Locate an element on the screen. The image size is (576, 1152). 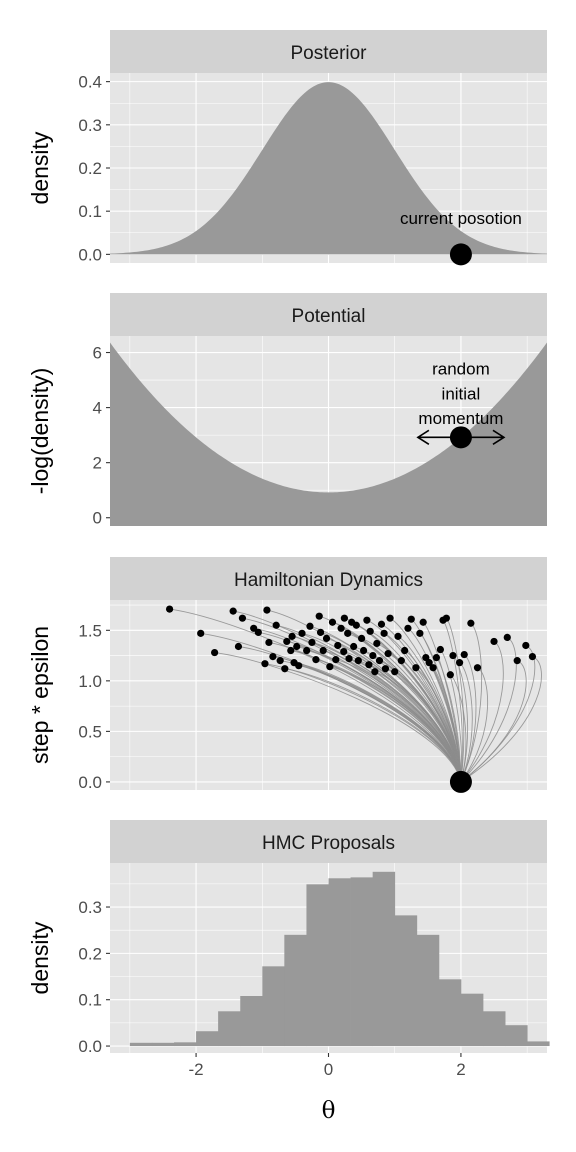
strip-title-hamiltonian-dynamics: Hamiltonian Dynamics is located at coordinates (328, 580).